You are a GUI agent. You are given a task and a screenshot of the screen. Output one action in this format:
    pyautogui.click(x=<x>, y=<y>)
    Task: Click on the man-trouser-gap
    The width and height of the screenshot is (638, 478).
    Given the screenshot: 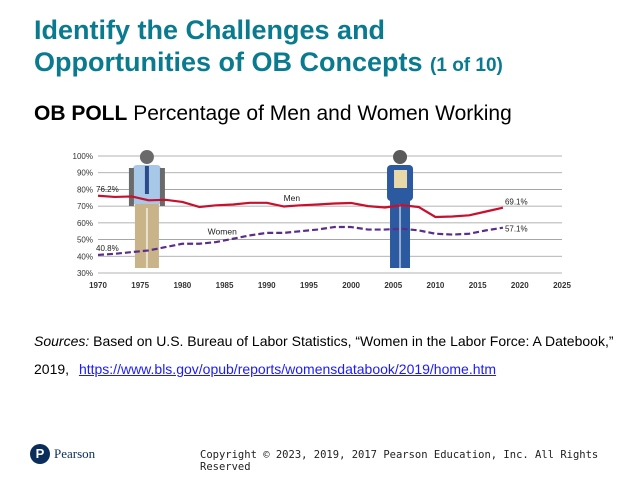 What is the action you would take?
    pyautogui.click(x=146, y=238)
    